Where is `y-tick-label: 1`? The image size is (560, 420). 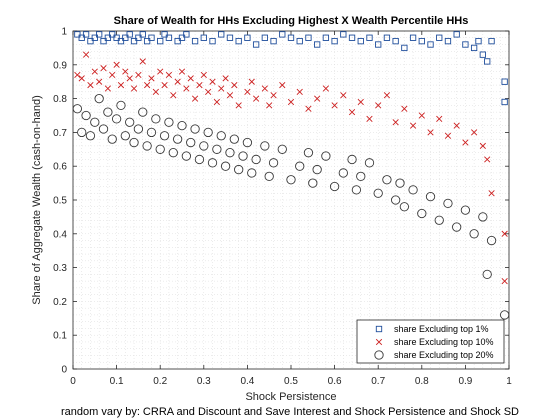 y-tick-label: 1 is located at coordinates (64, 32).